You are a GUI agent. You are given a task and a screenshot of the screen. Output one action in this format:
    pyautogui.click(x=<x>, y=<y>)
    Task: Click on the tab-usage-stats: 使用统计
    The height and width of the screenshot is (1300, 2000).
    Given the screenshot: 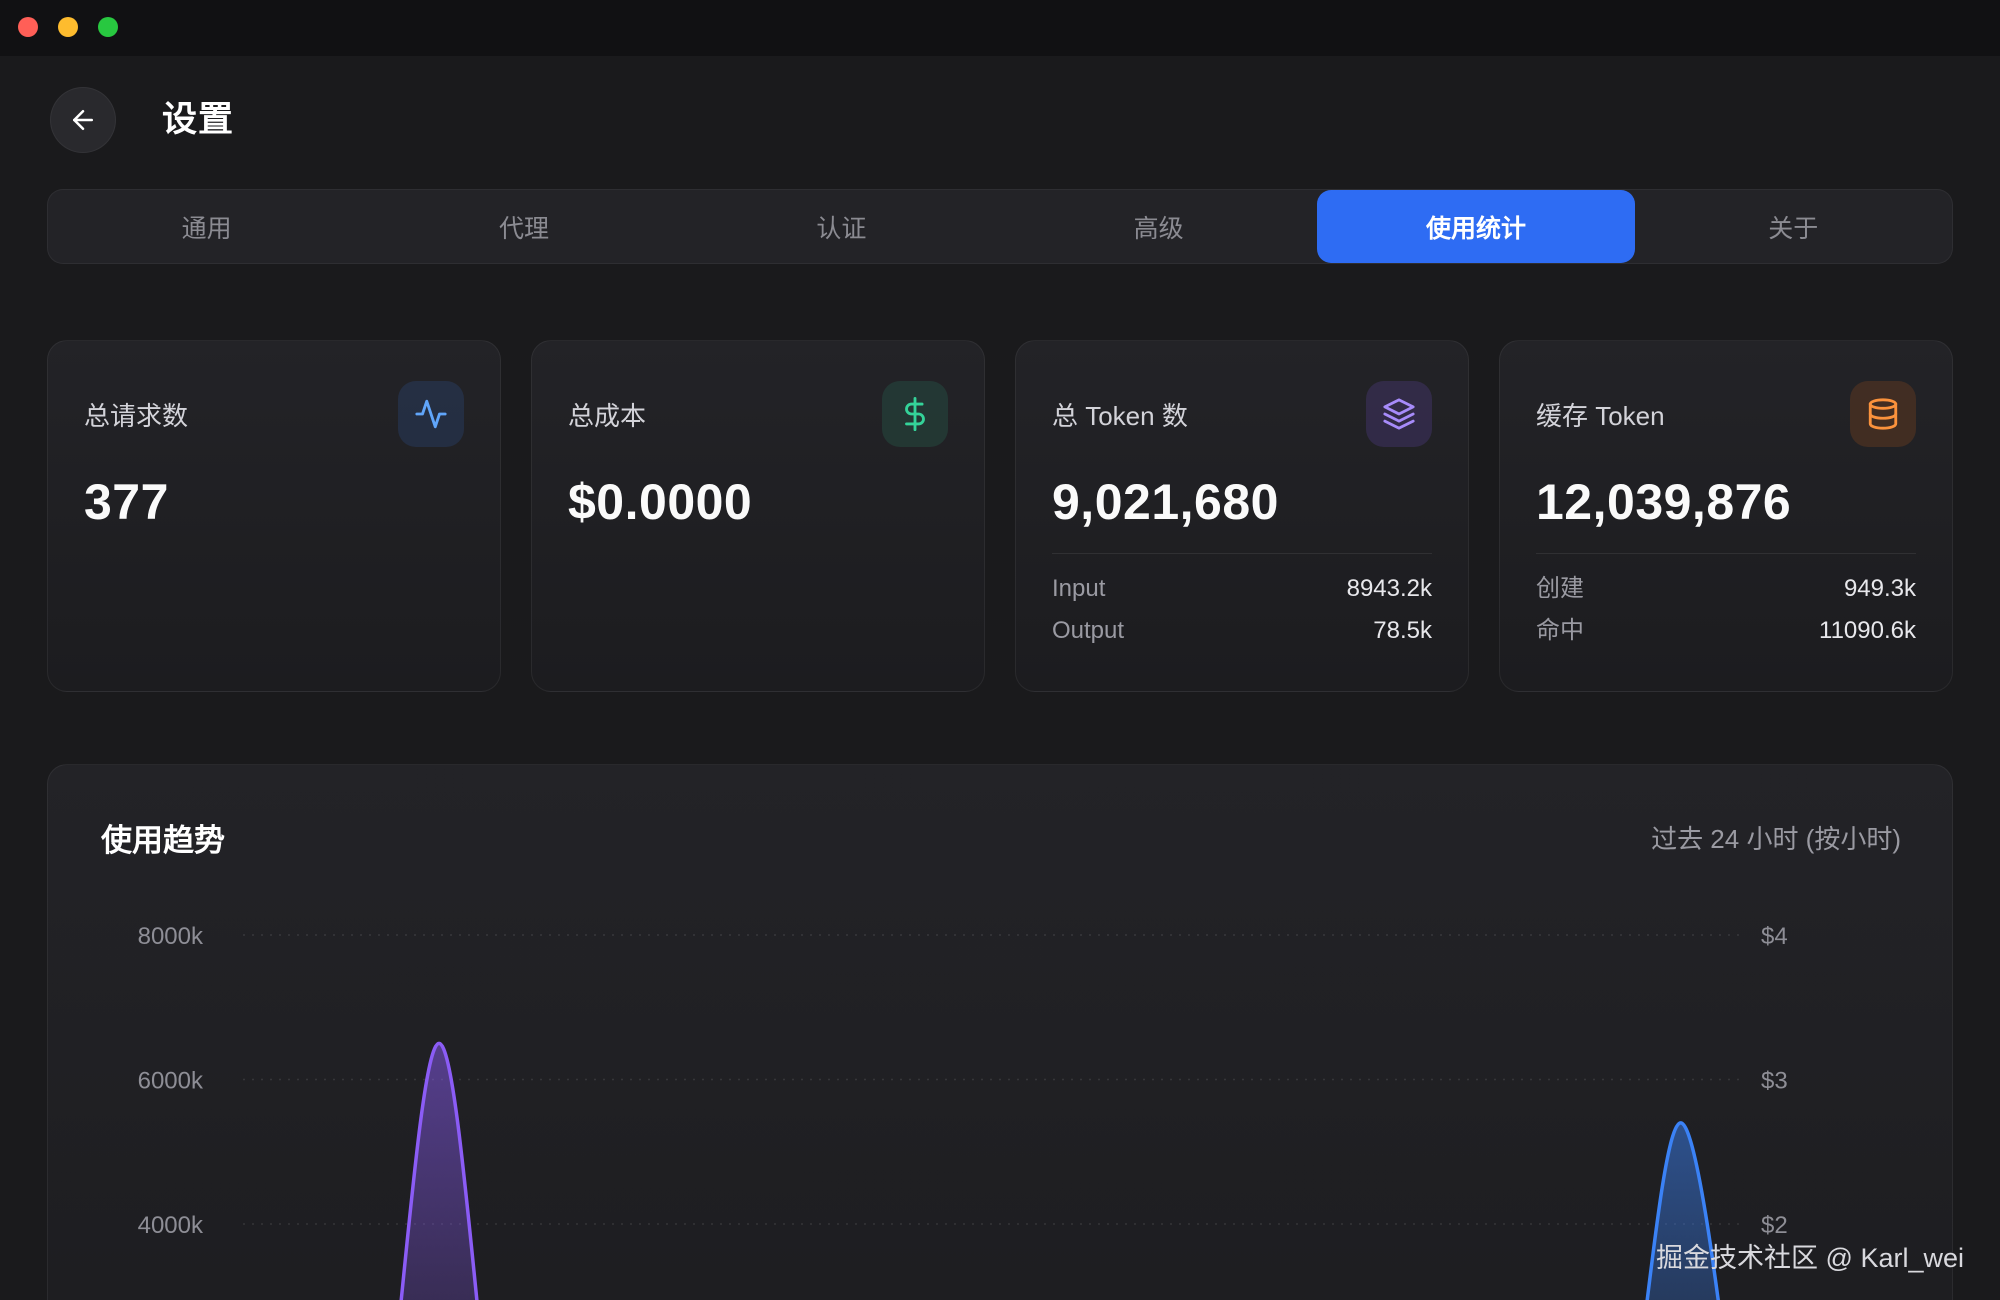 What is the action you would take?
    pyautogui.click(x=1476, y=226)
    